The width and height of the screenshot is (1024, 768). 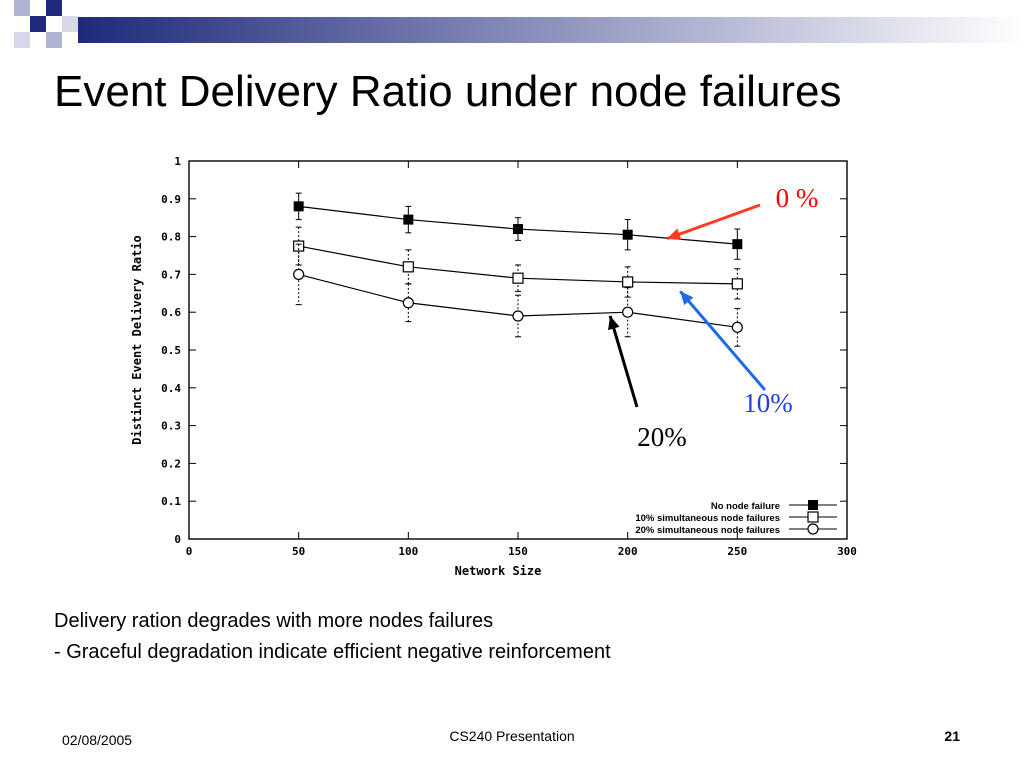 I want to click on footer-date: 02/08/2005, so click(x=97, y=740).